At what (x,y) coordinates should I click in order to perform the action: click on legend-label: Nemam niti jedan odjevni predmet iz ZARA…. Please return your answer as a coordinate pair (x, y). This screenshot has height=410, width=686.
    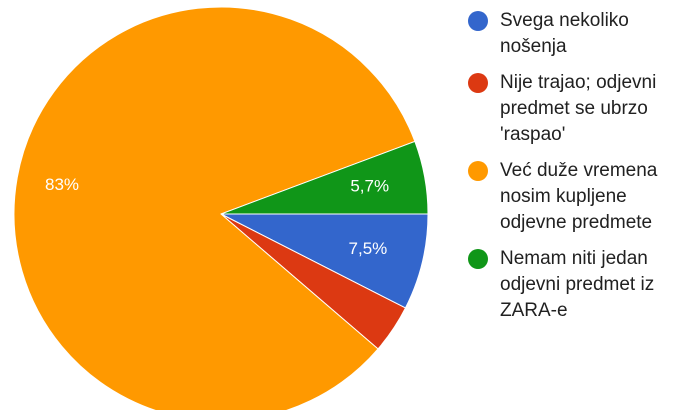
    Looking at the image, I should click on (577, 284).